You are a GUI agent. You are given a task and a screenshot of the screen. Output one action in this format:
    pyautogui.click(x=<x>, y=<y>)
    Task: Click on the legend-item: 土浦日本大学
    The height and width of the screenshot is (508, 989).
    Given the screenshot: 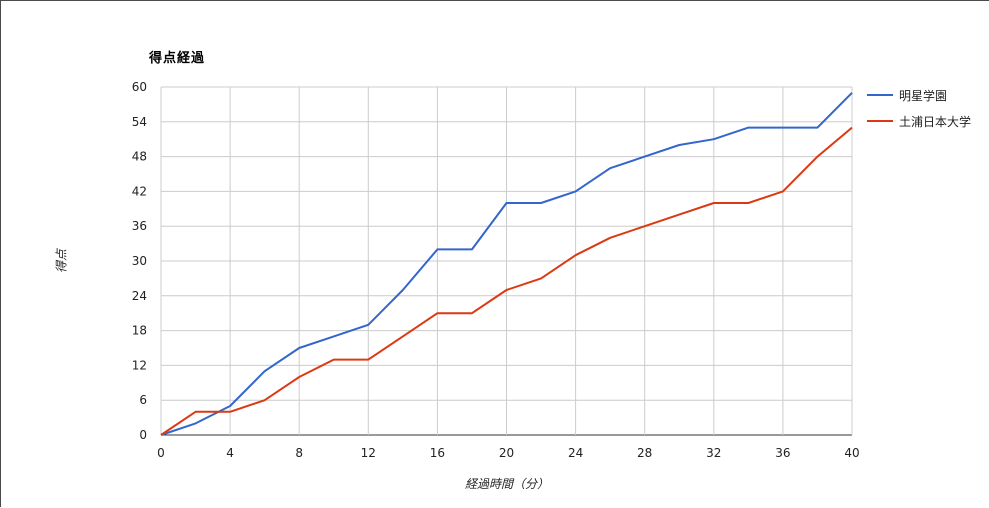 What is the action you would take?
    pyautogui.click(x=919, y=121)
    